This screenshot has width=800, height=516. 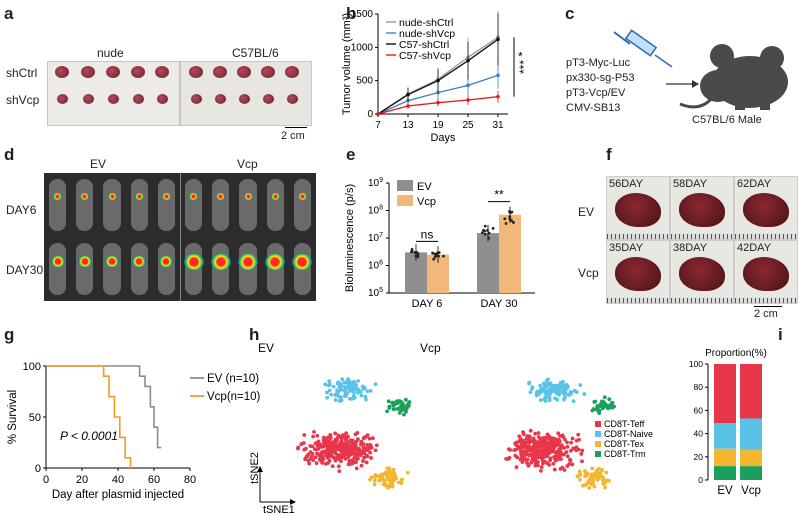 What do you see at coordinates (699, 410) in the screenshot?
I see `i-y-tick-label: 60` at bounding box center [699, 410].